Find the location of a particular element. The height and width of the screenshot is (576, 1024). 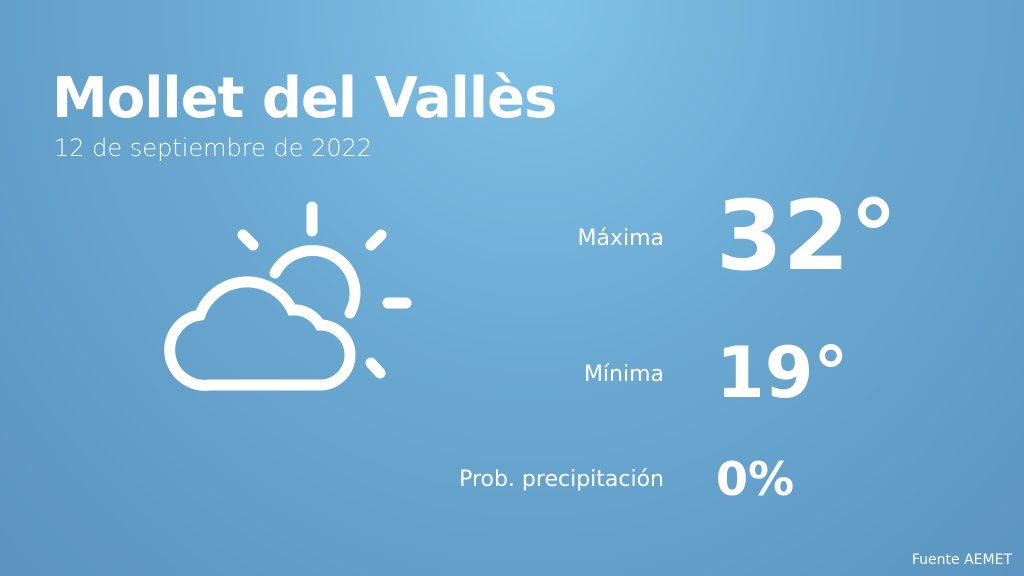

max-value: 32° is located at coordinates (807, 236).